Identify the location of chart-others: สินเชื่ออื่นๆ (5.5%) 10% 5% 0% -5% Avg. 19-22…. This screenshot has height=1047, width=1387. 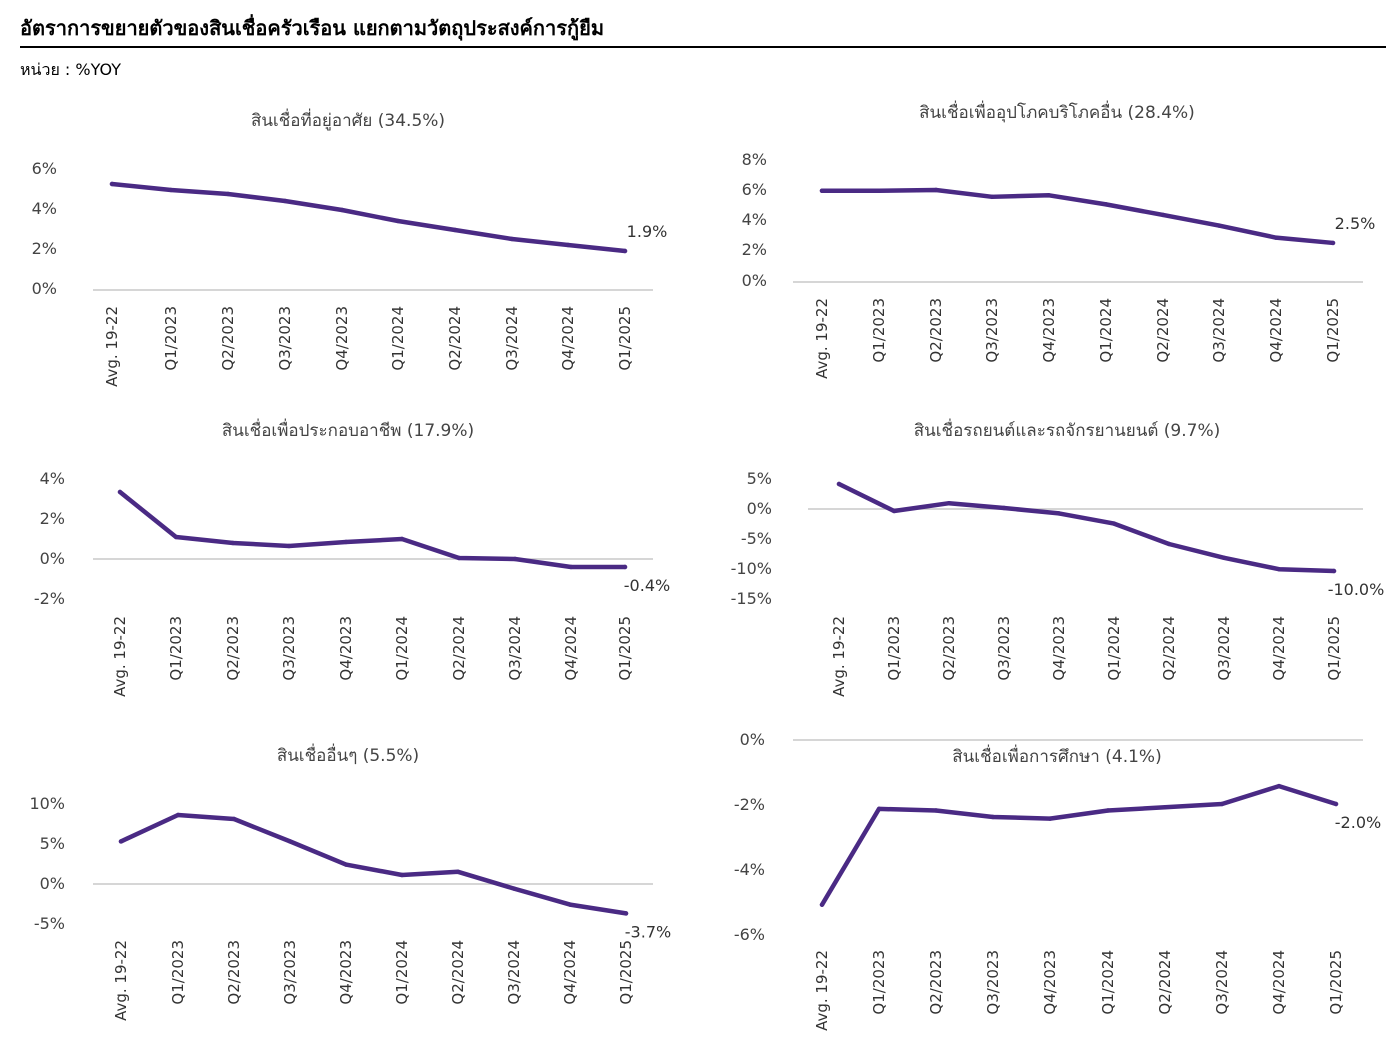
(350, 882).